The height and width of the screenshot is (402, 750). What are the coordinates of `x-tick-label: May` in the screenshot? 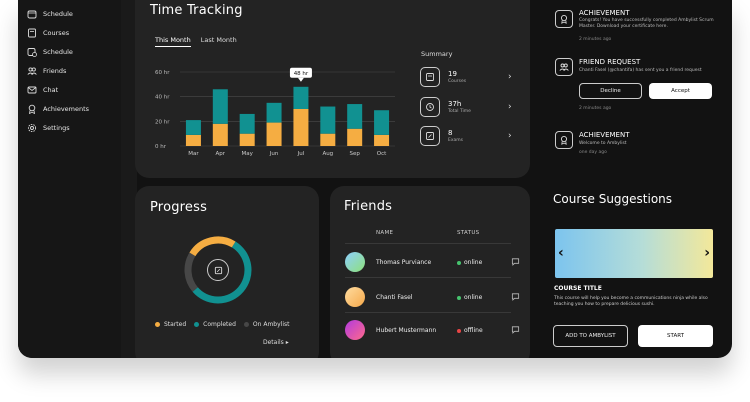 It's located at (248, 154).